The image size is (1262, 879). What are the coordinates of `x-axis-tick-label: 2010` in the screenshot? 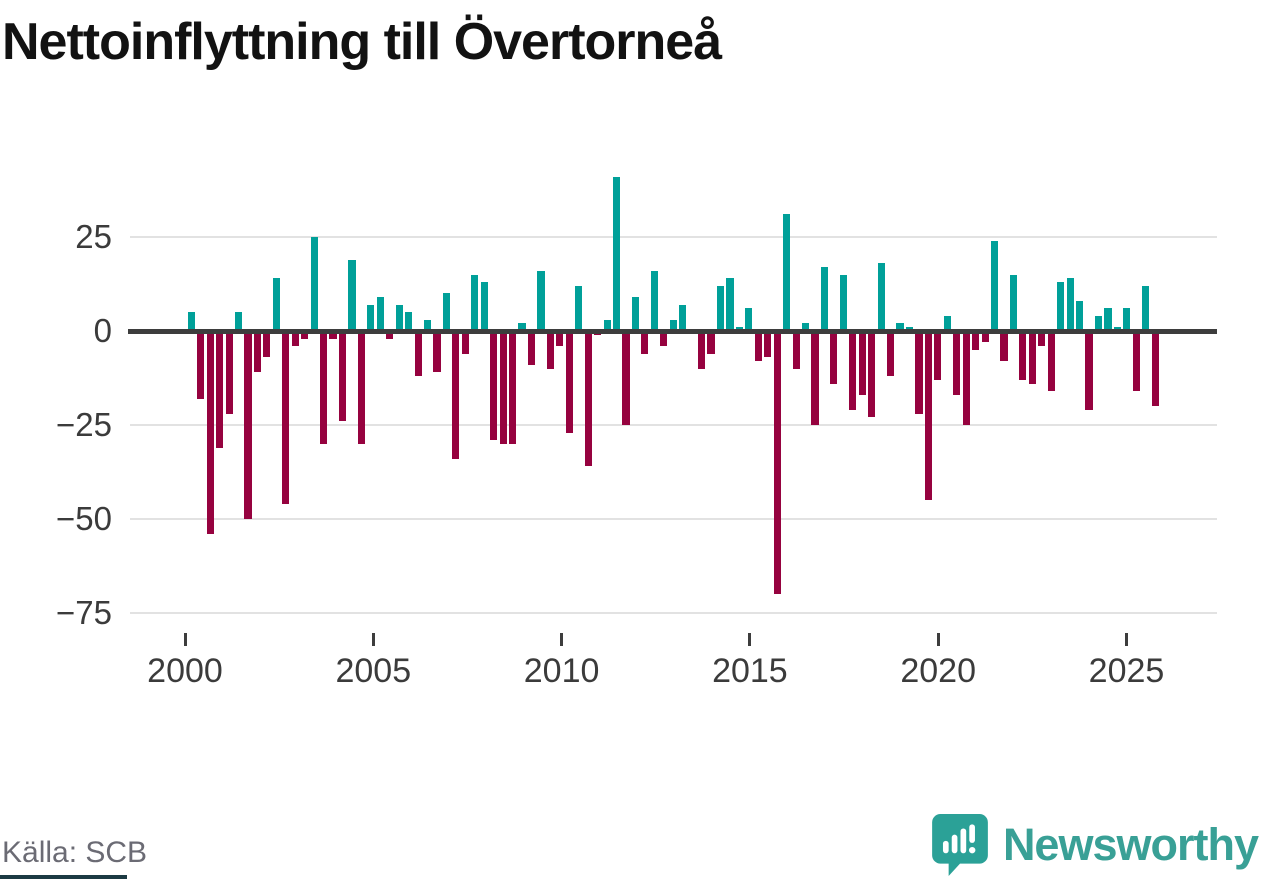 It's located at (561, 671).